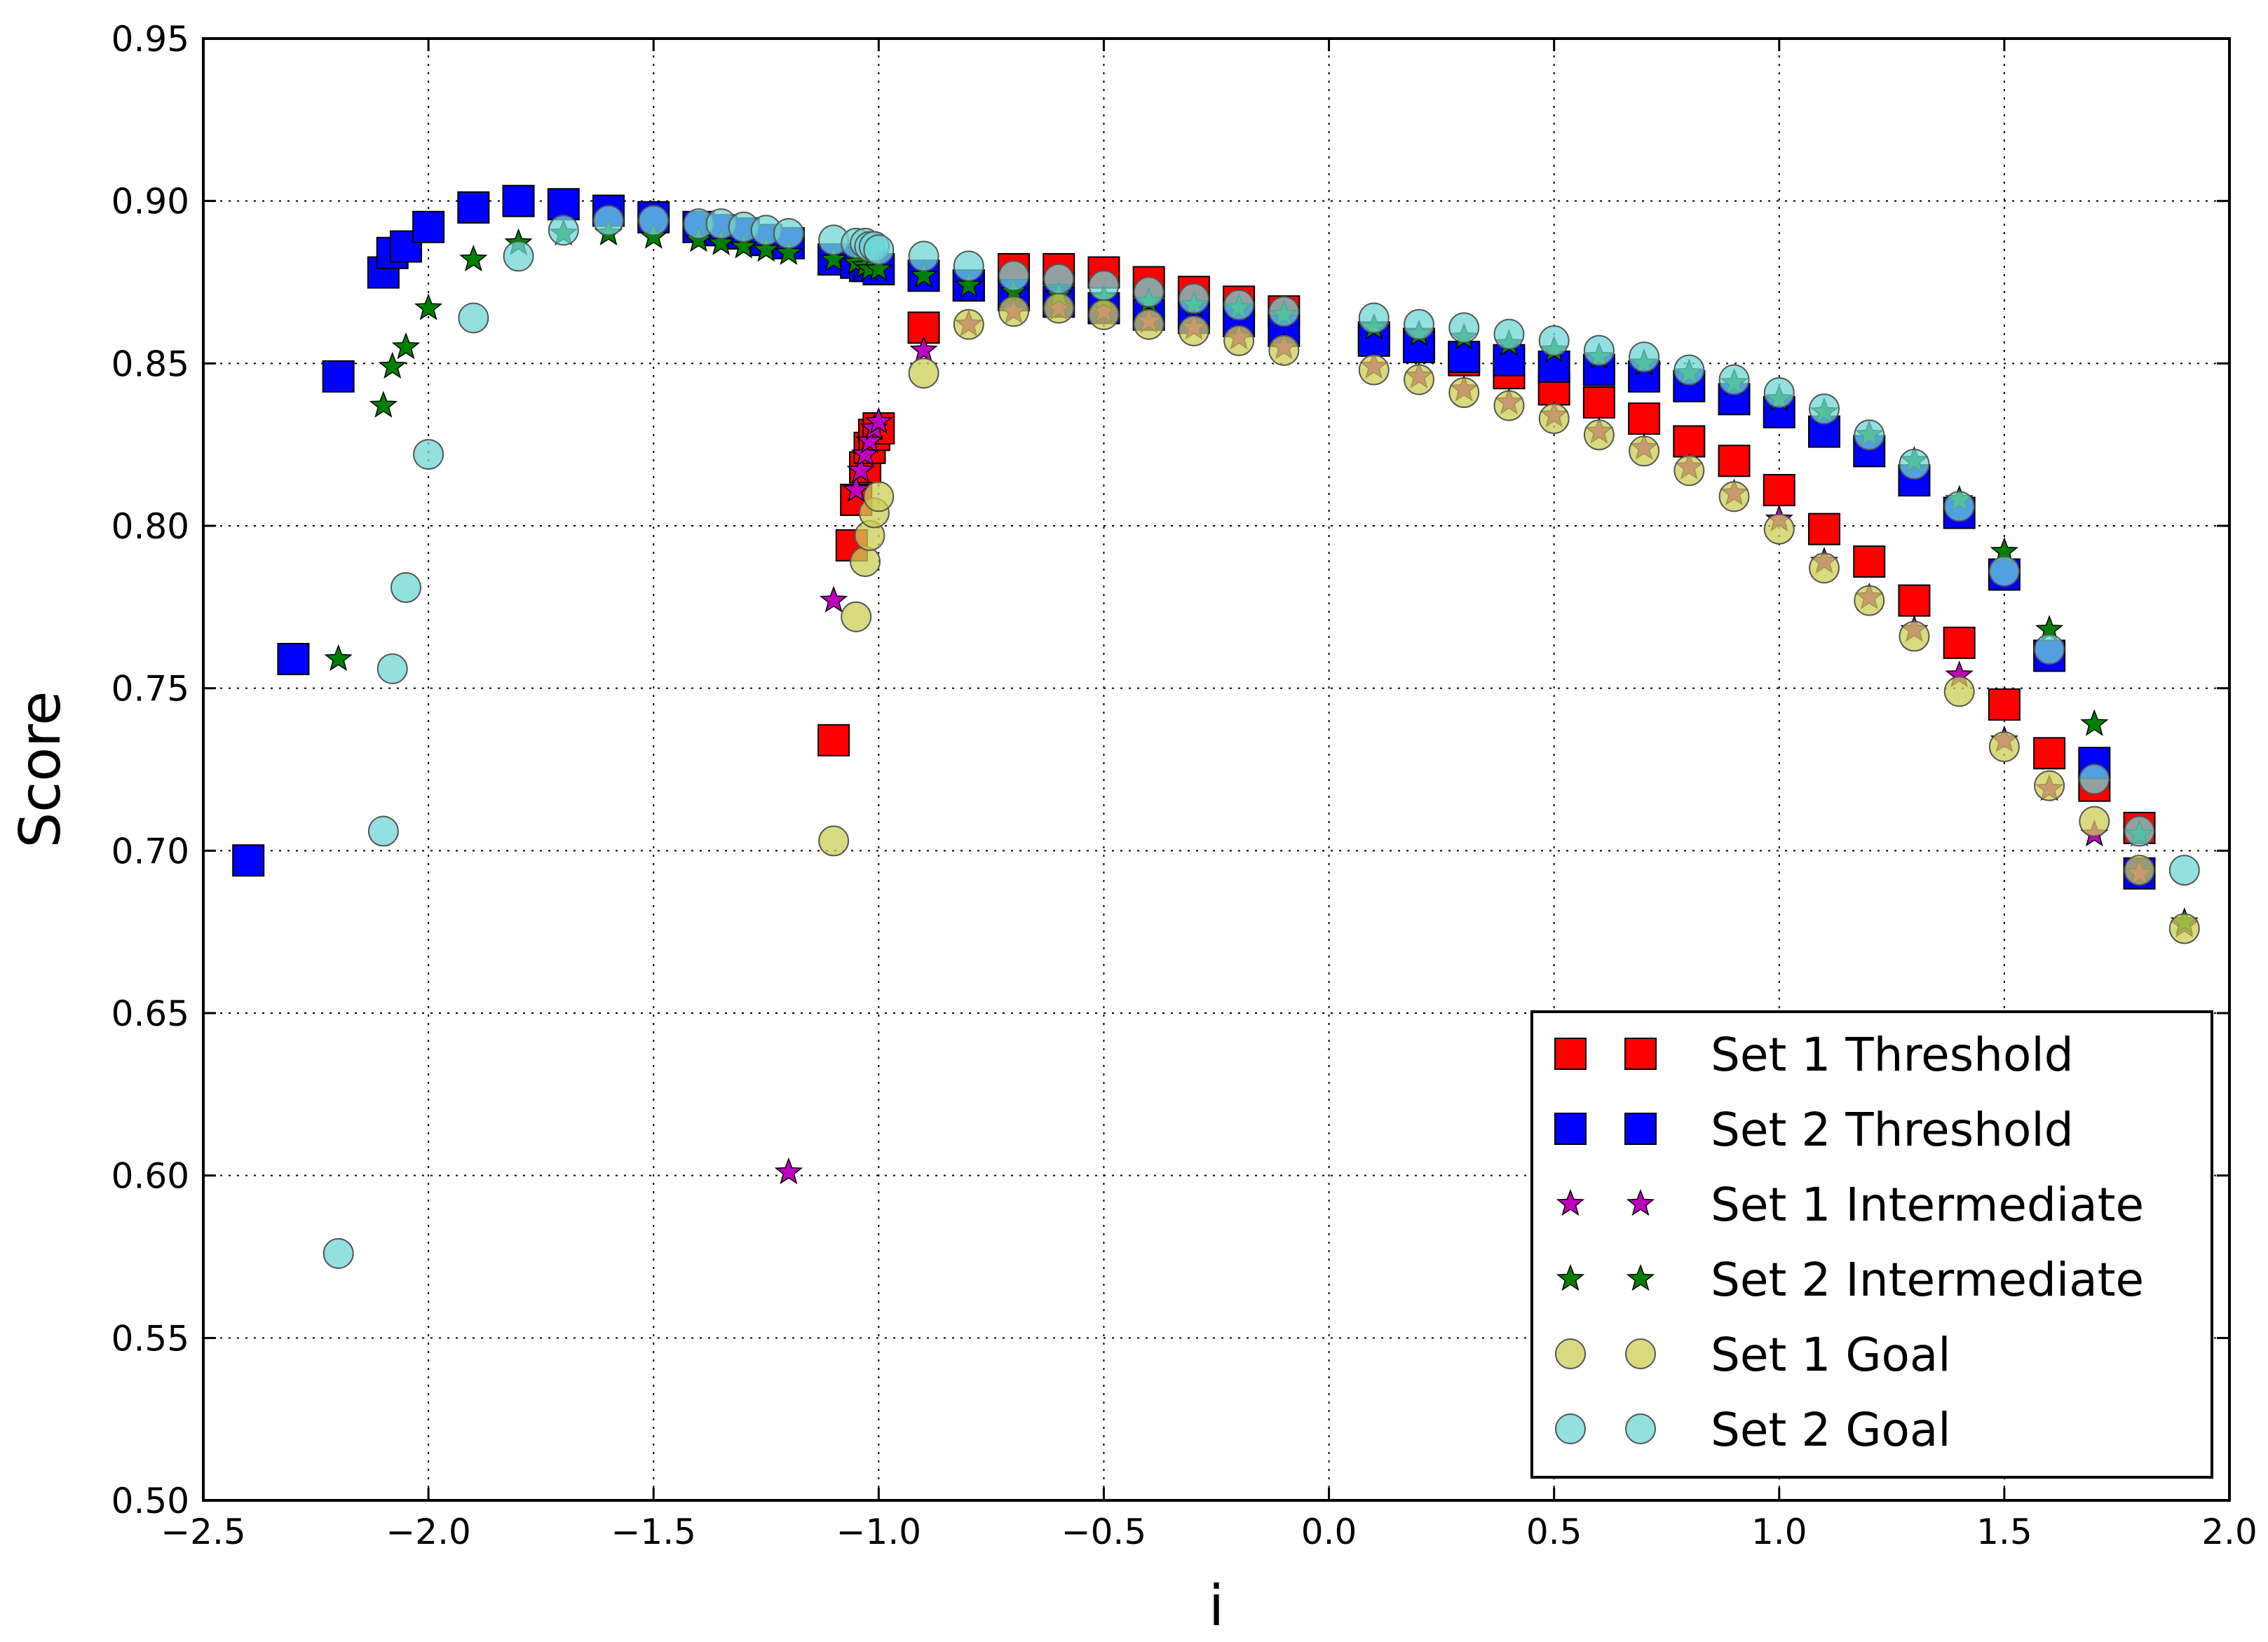  Describe the element at coordinates (150, 1501) in the screenshot. I see `y-tick-label: 0.50` at that location.